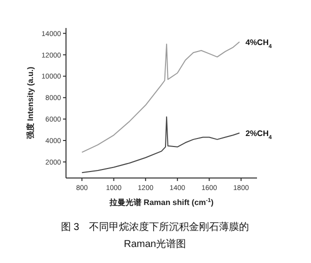 Image resolution: width=311 pixels, height=263 pixels. Describe the element at coordinates (160, 145) in the screenshot. I see `line-series` at that location.